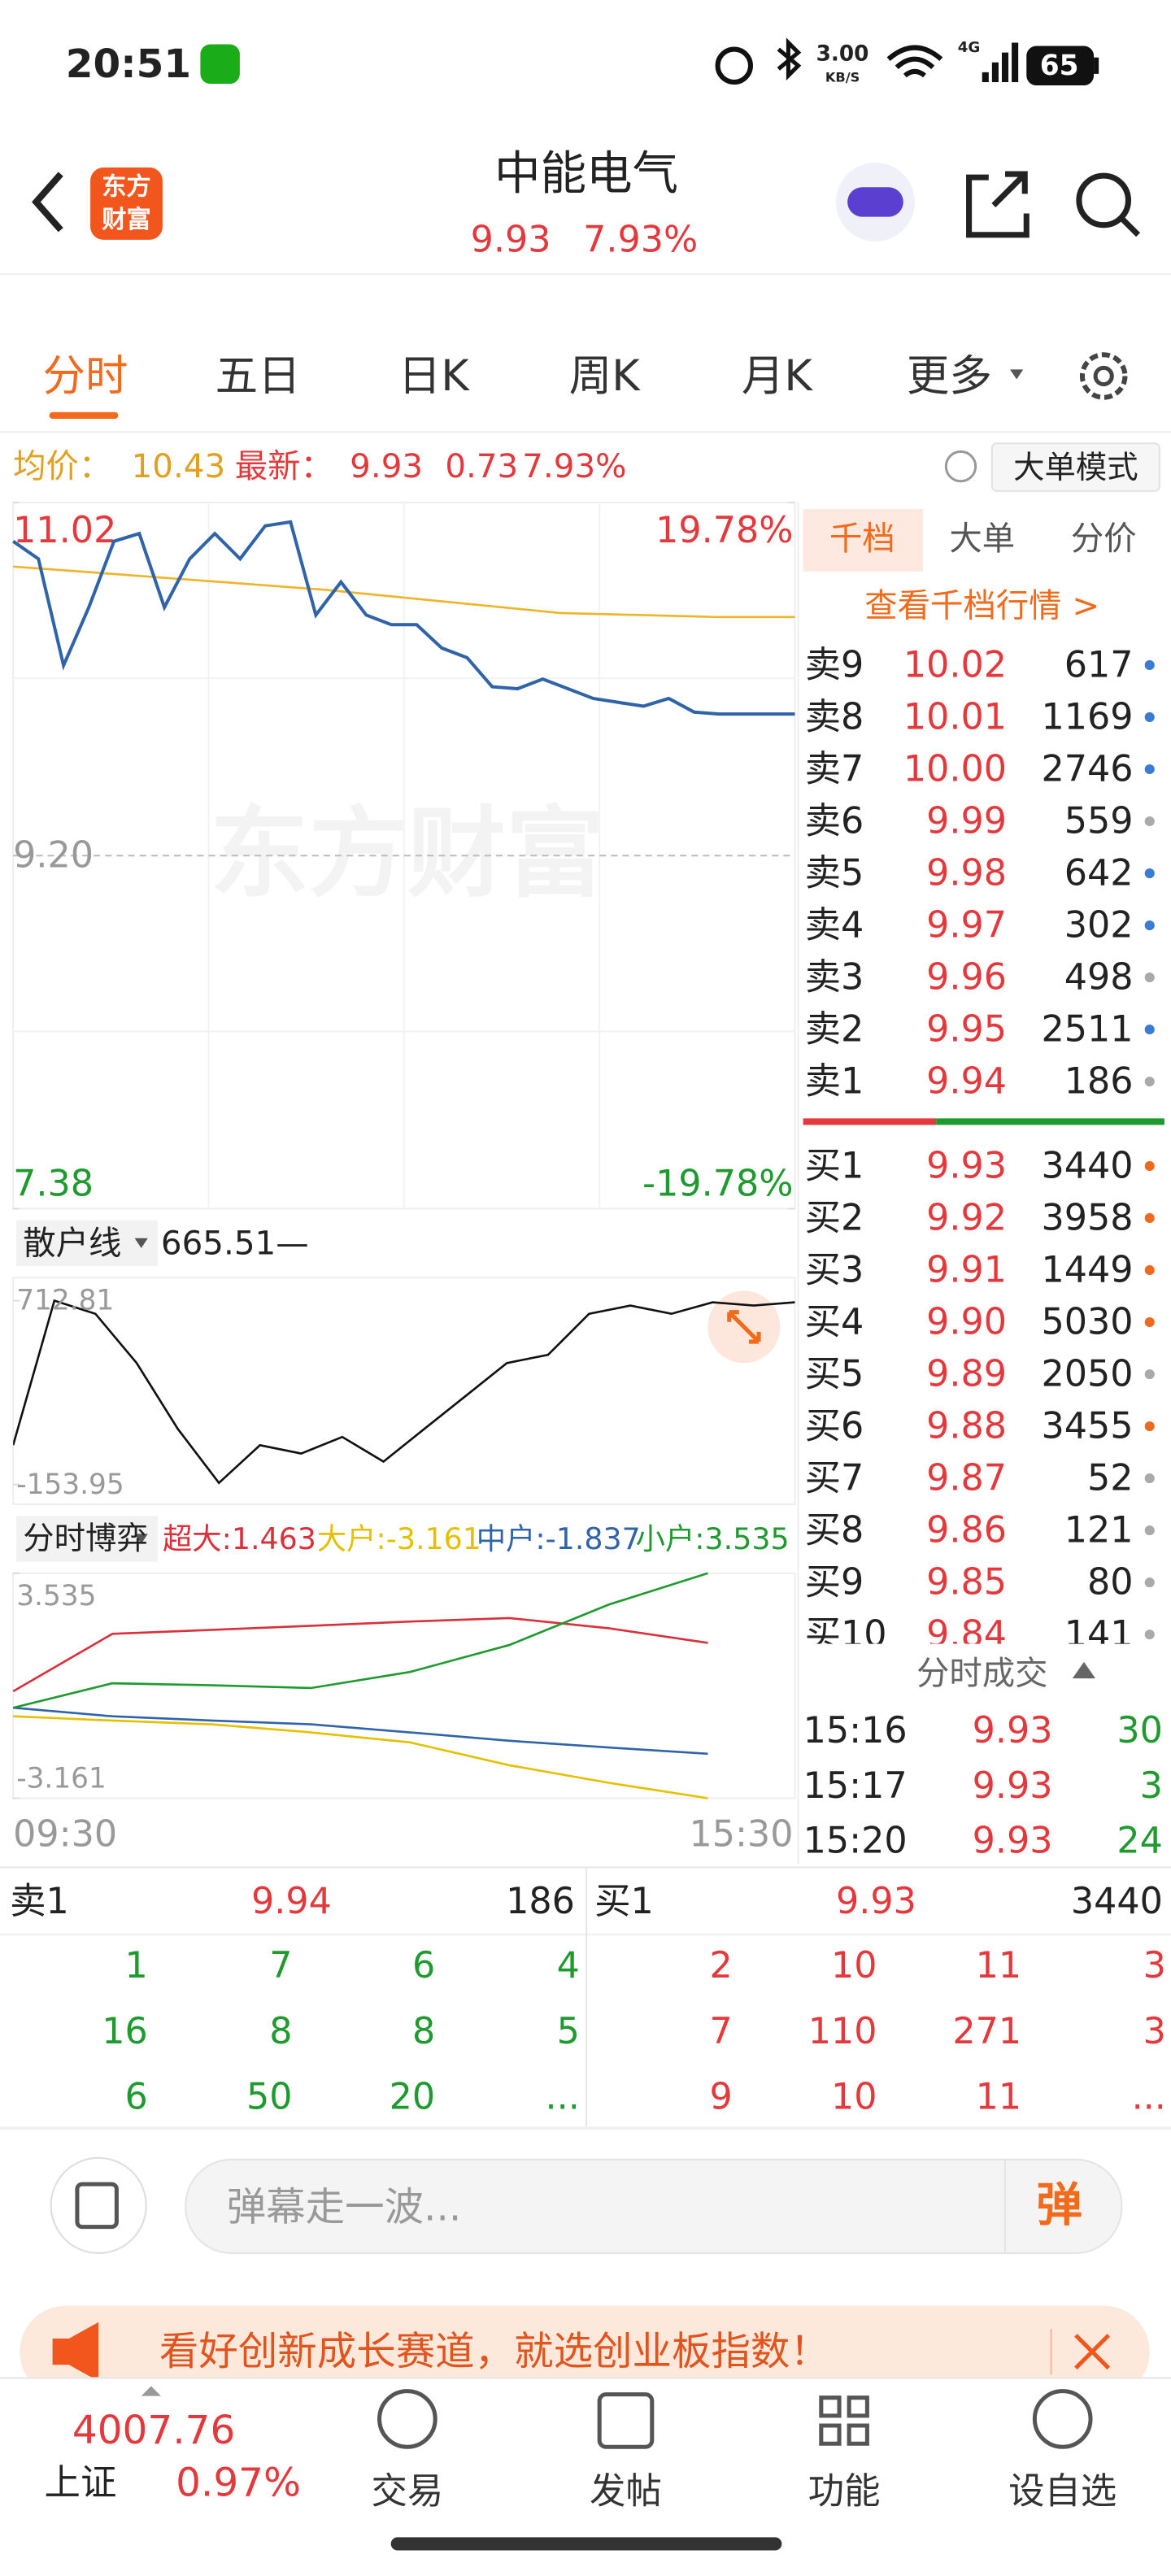  I want to click on danmaku-button: 弹, so click(1059, 2205).